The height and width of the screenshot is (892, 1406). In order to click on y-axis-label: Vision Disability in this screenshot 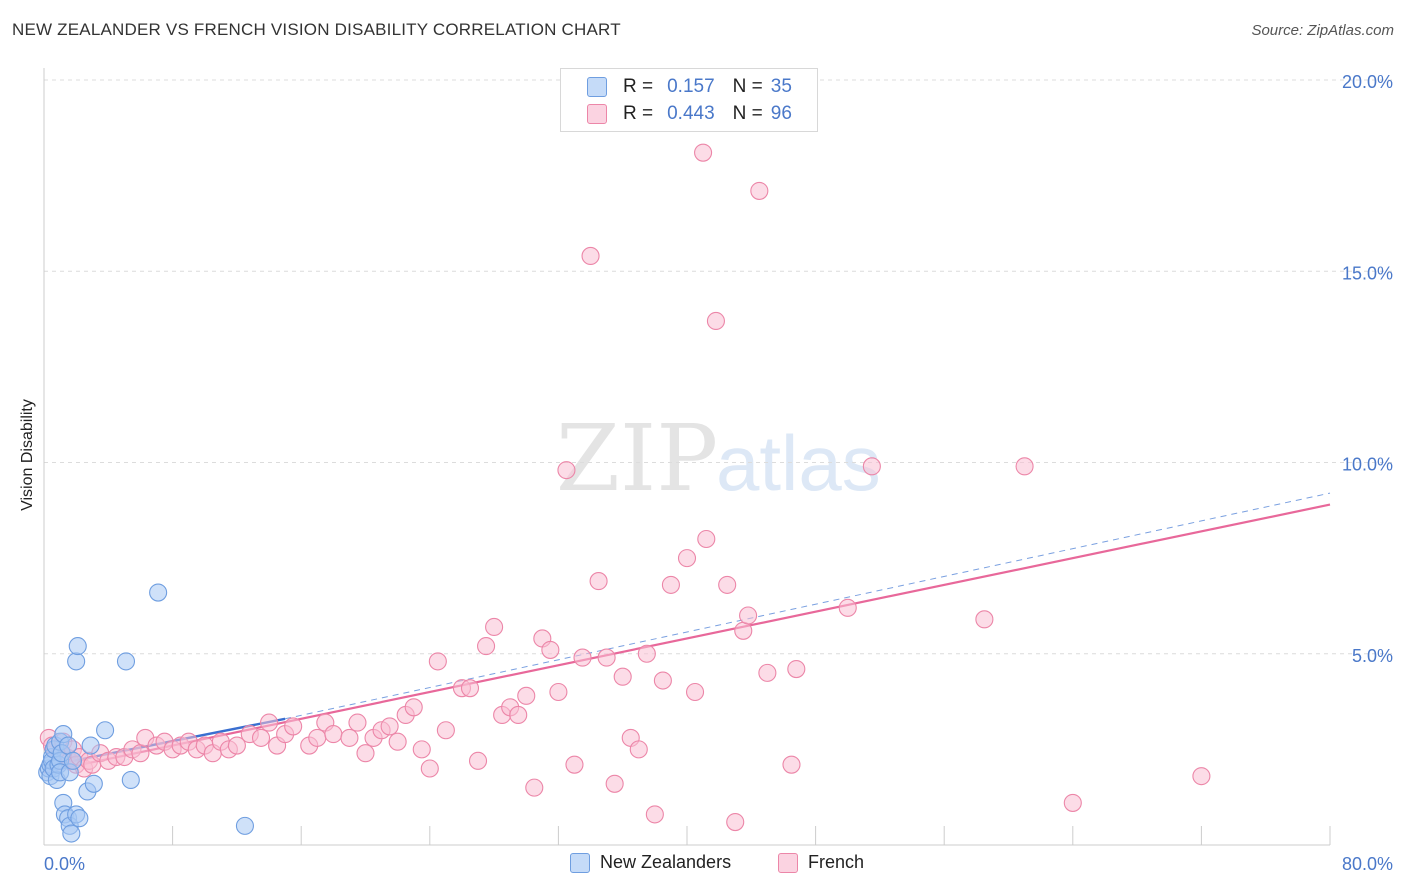, I will do `click(27, 455)`.